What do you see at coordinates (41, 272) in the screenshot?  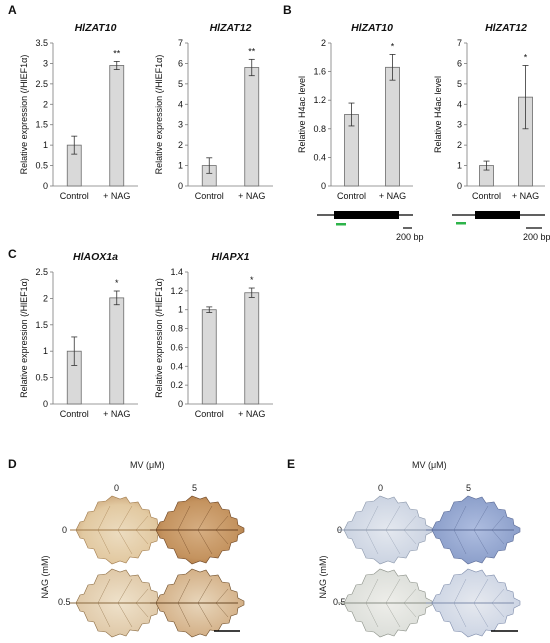 I see `y-tick-label: 2.5` at bounding box center [41, 272].